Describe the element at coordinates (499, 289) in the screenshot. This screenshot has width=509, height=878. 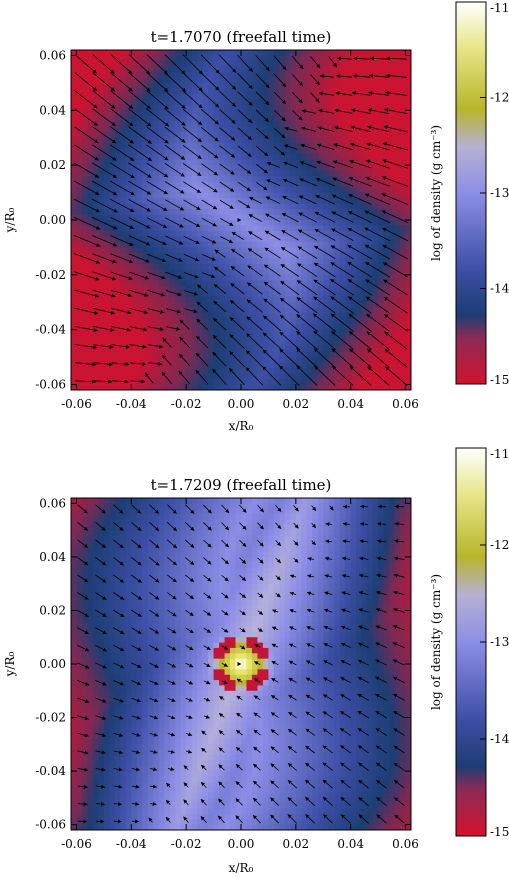
I see `colorbar-tick-label: -14` at that location.